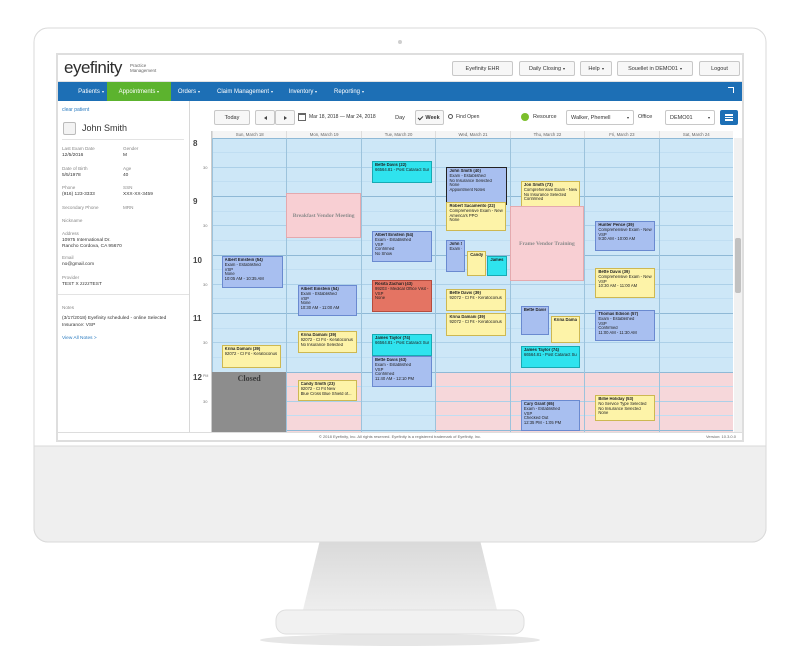 The image size is (800, 665). Describe the element at coordinates (69, 128) in the screenshot. I see `patient-icon` at that location.